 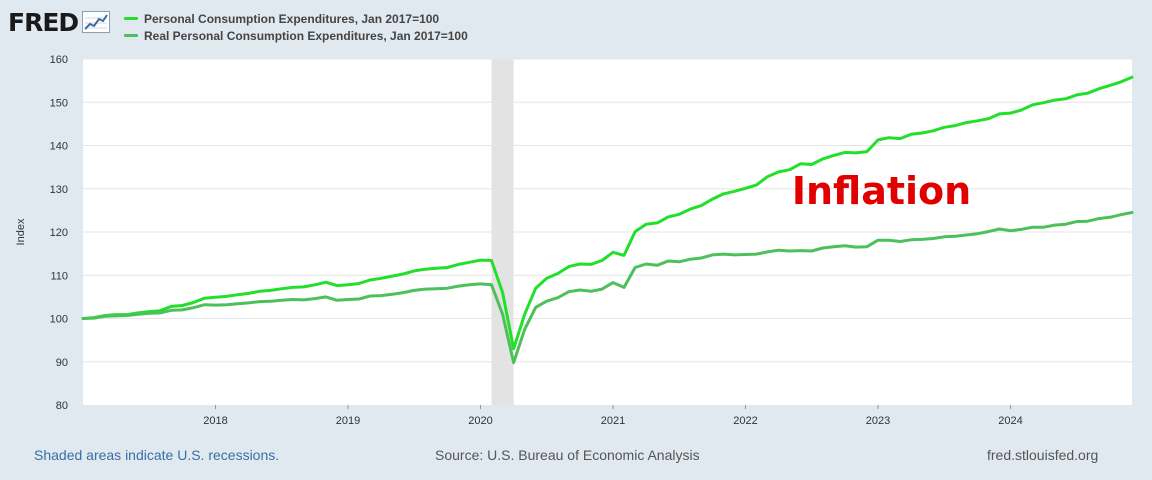 I want to click on x-axis: 2018 2019 2020 2021 2022 2023 2024, so click(x=613, y=416).